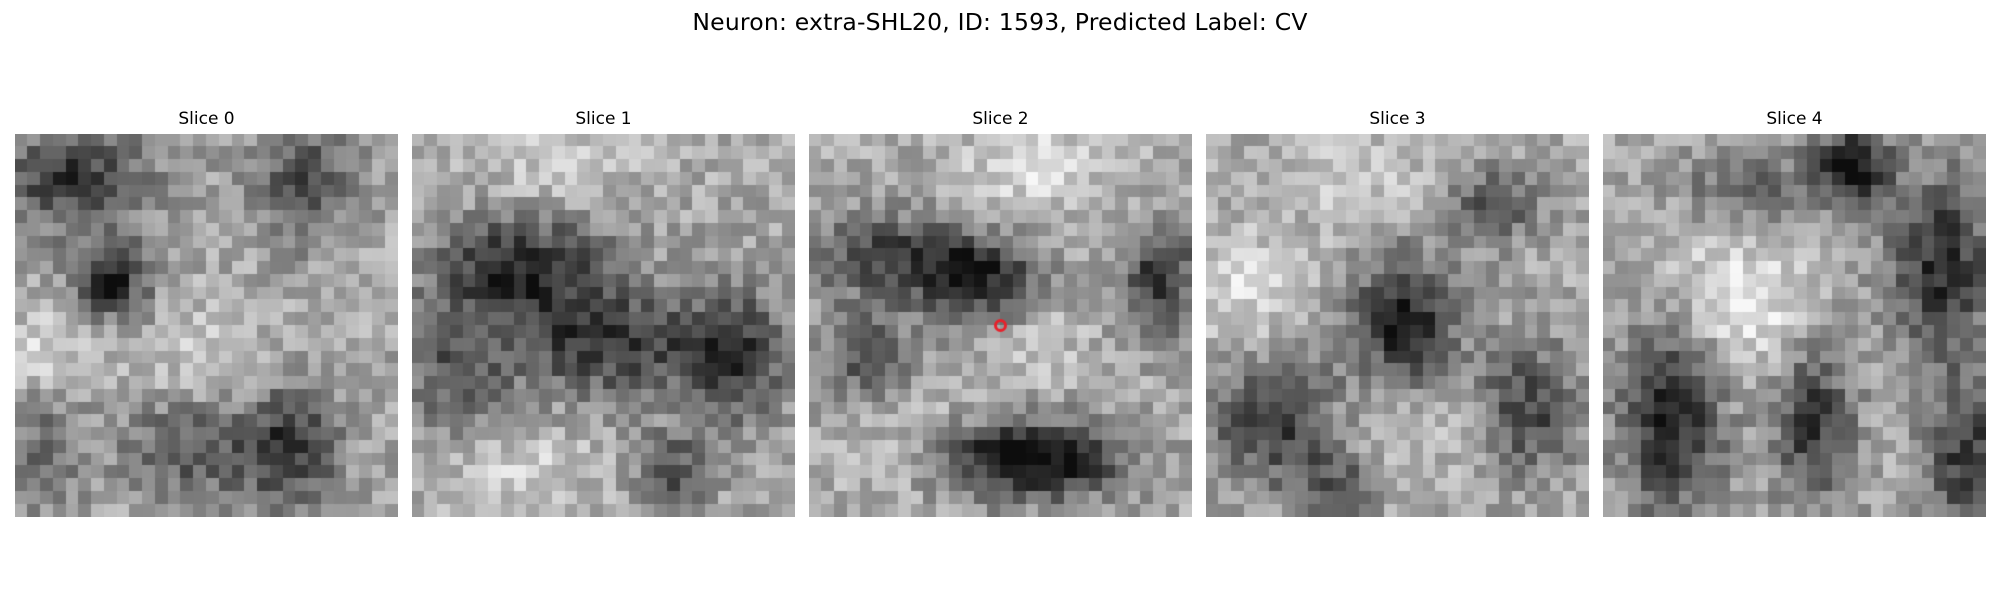  Describe the element at coordinates (1397, 325) in the screenshot. I see `slice-3-image` at that location.